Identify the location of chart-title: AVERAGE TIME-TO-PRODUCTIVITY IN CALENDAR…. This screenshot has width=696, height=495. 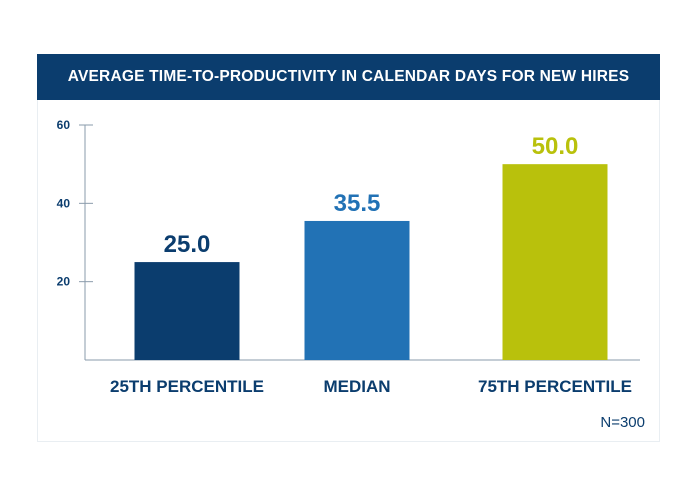
(348, 76).